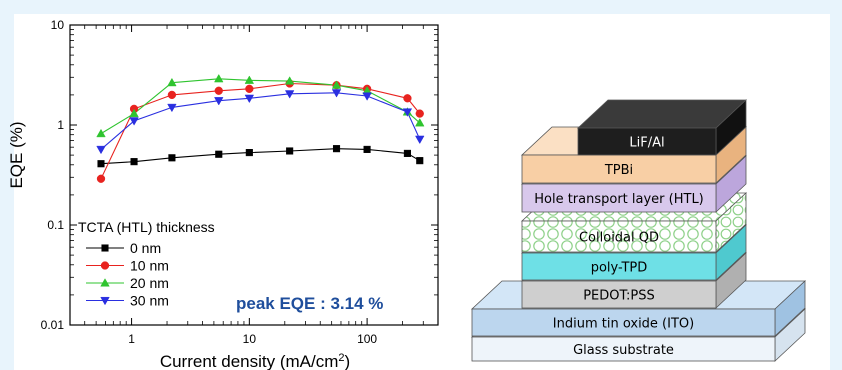 Image resolution: width=842 pixels, height=370 pixels. Describe the element at coordinates (149, 283) in the screenshot. I see `legend-label: 20 nm` at that location.